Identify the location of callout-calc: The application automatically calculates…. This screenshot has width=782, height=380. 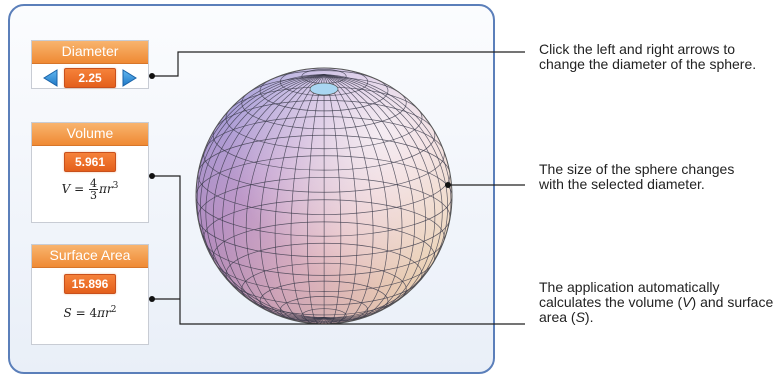
(656, 302).